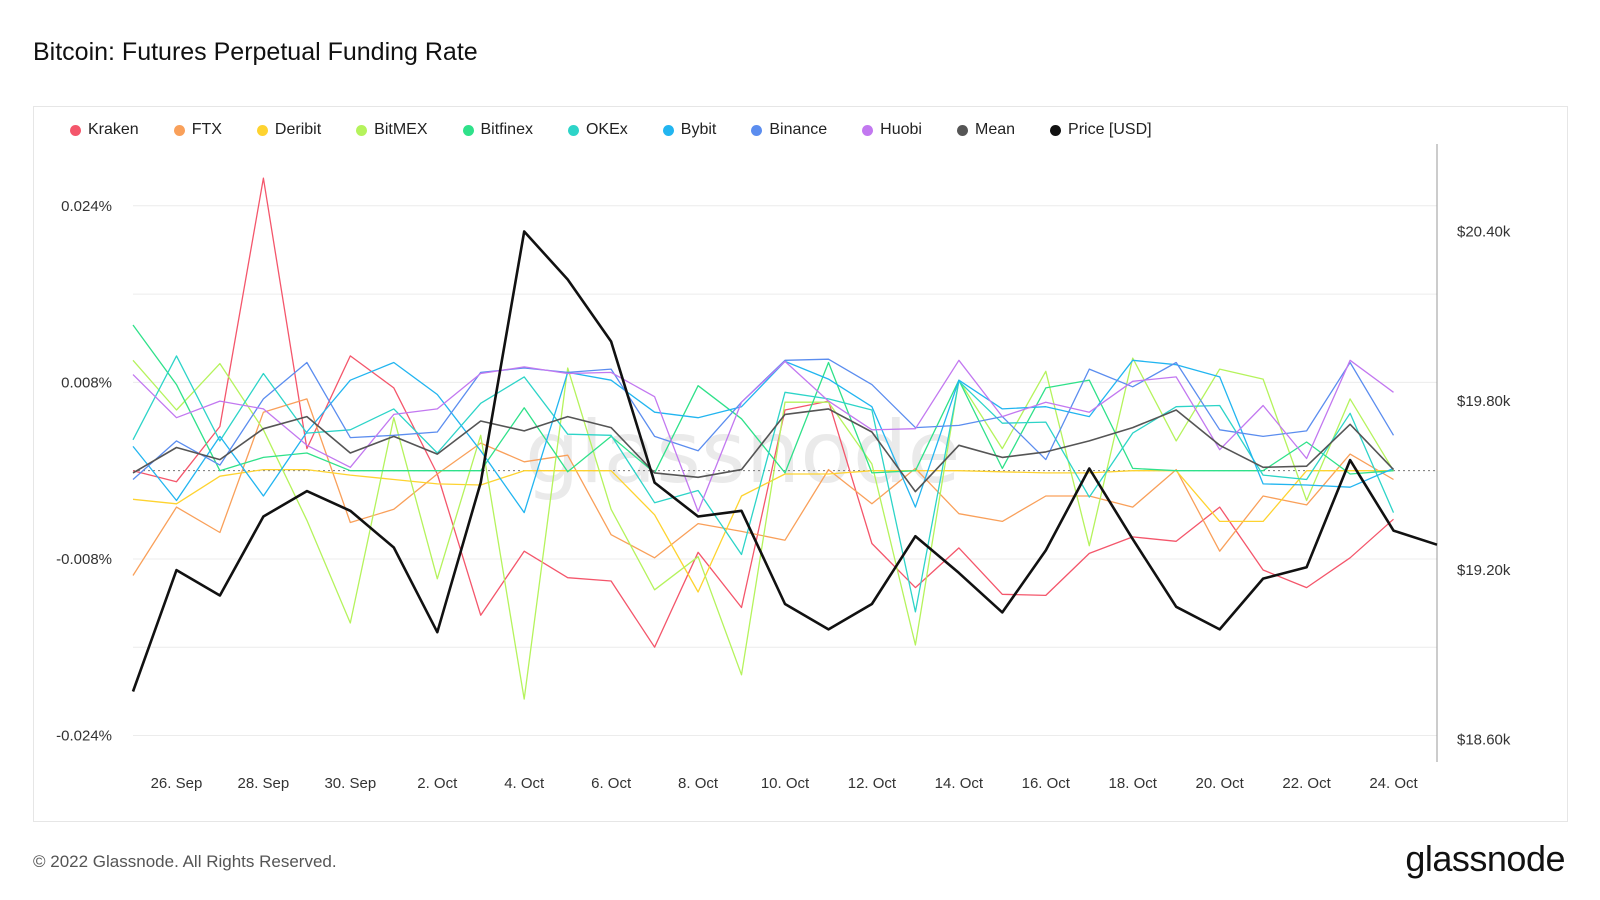 Image resolution: width=1600 pixels, height=900 pixels. I want to click on x-tick-label: 4. Oct, so click(524, 783).